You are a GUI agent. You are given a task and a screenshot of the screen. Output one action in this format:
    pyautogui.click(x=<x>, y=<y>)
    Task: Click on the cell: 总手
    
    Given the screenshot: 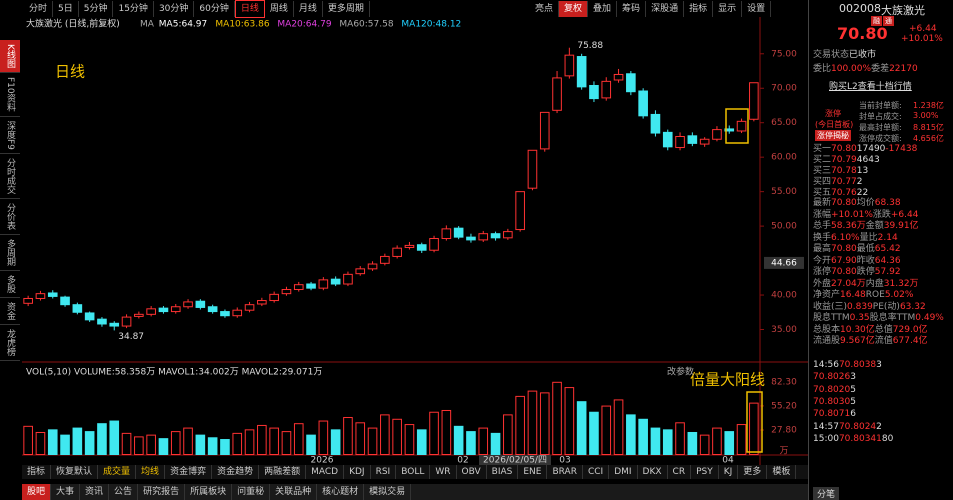 What is the action you would take?
    pyautogui.click(x=822, y=226)
    